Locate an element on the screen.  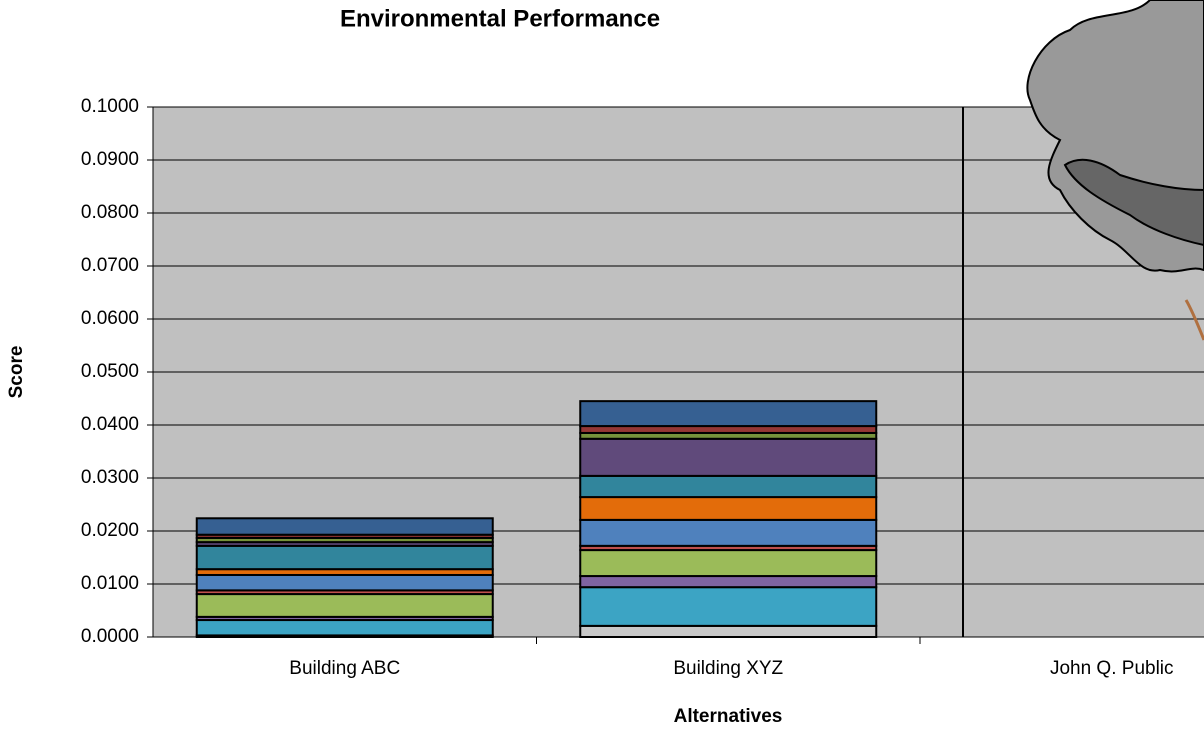
y-tick-label: 0.0900 is located at coordinates (110, 159).